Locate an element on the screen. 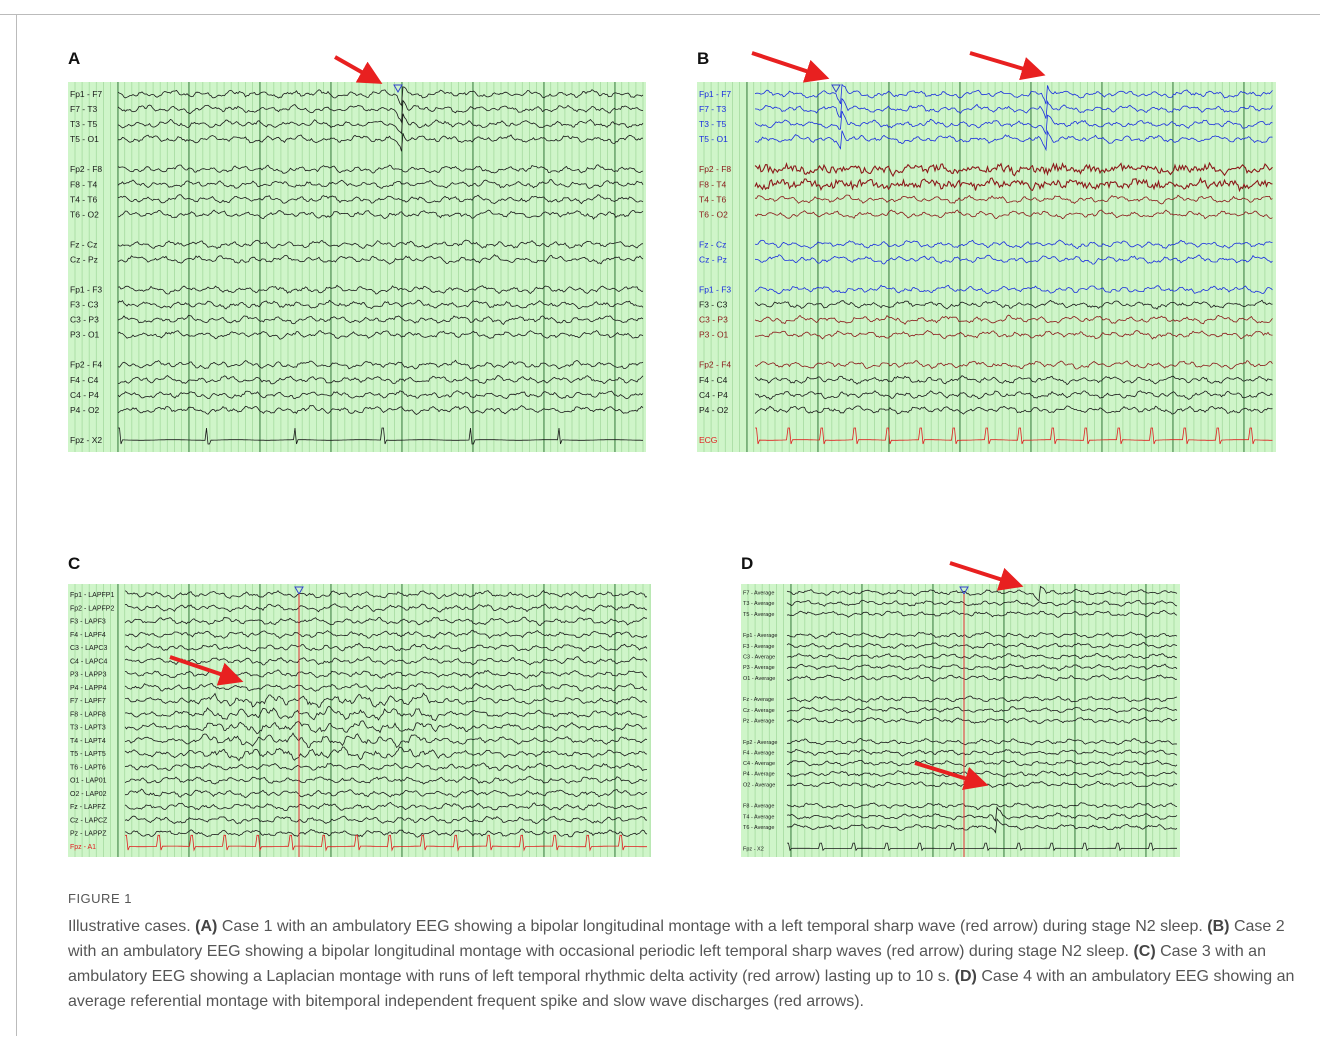 Image resolution: width=1320 pixels, height=1038 pixels. channel-label: P4 - Average is located at coordinates (759, 775).